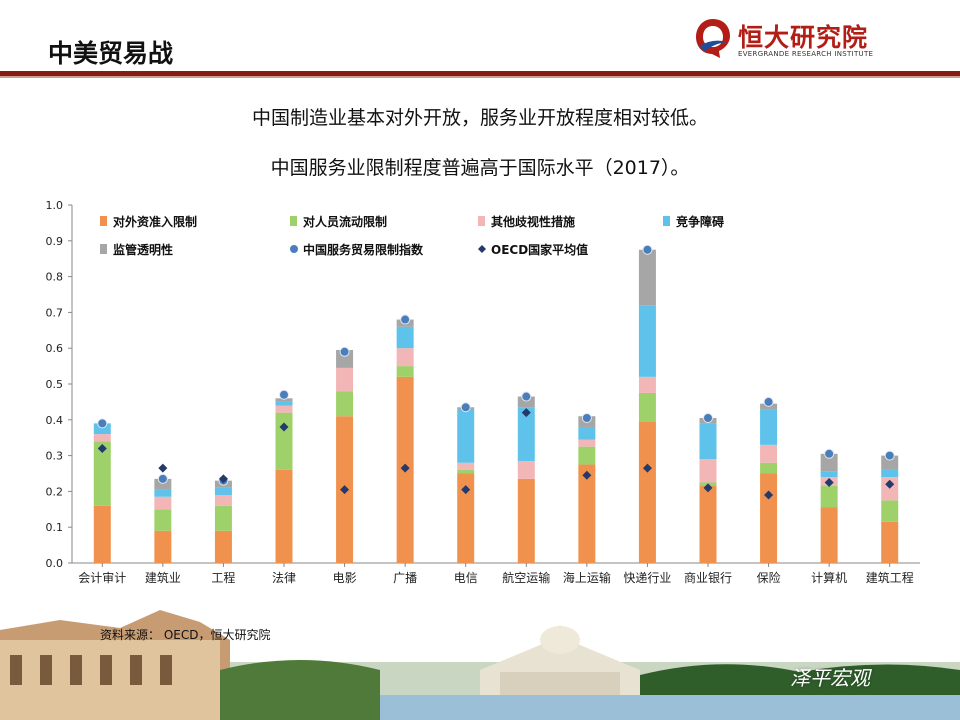 The image size is (960, 720). What do you see at coordinates (829, 577) in the screenshot?
I see `x-tick-label: 计算机` at bounding box center [829, 577].